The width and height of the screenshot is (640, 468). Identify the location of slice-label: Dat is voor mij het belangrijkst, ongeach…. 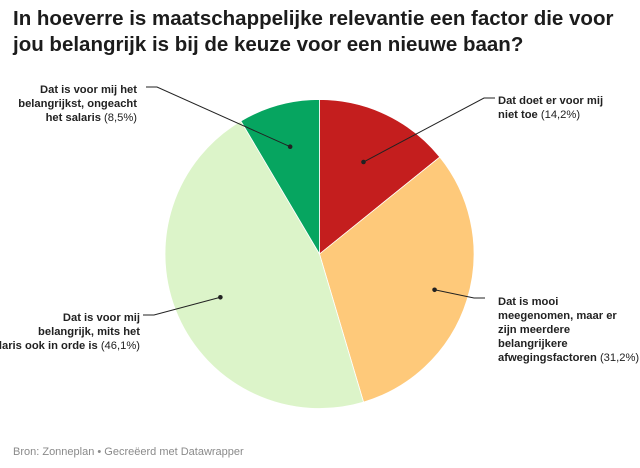
(77, 104).